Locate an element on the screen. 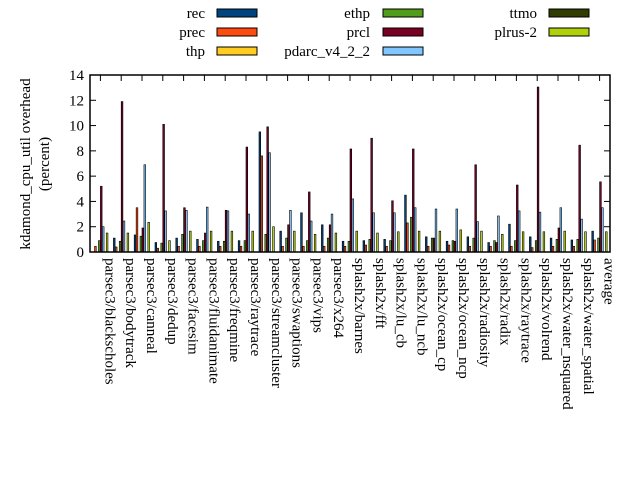 This screenshot has height=485, width=640. legend-label: plrus-2 is located at coordinates (516, 33).